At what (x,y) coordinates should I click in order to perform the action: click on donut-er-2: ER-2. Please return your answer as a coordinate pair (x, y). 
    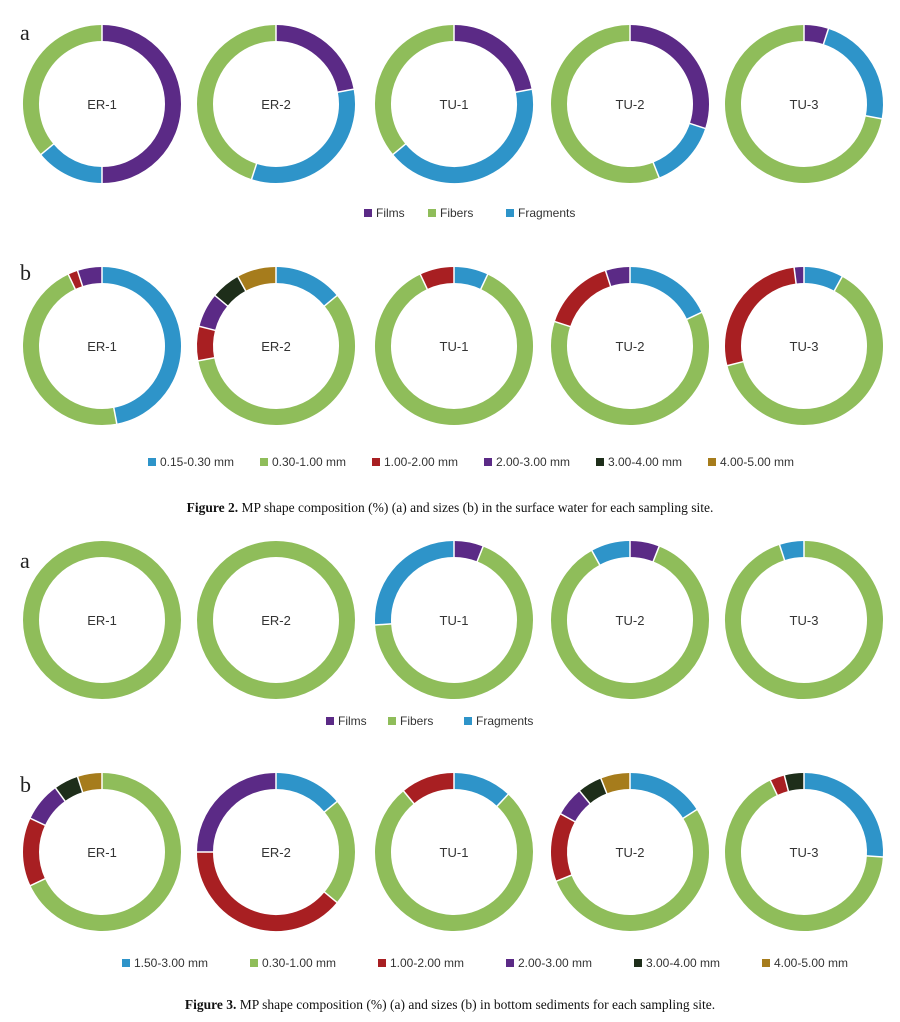
    Looking at the image, I should click on (276, 345).